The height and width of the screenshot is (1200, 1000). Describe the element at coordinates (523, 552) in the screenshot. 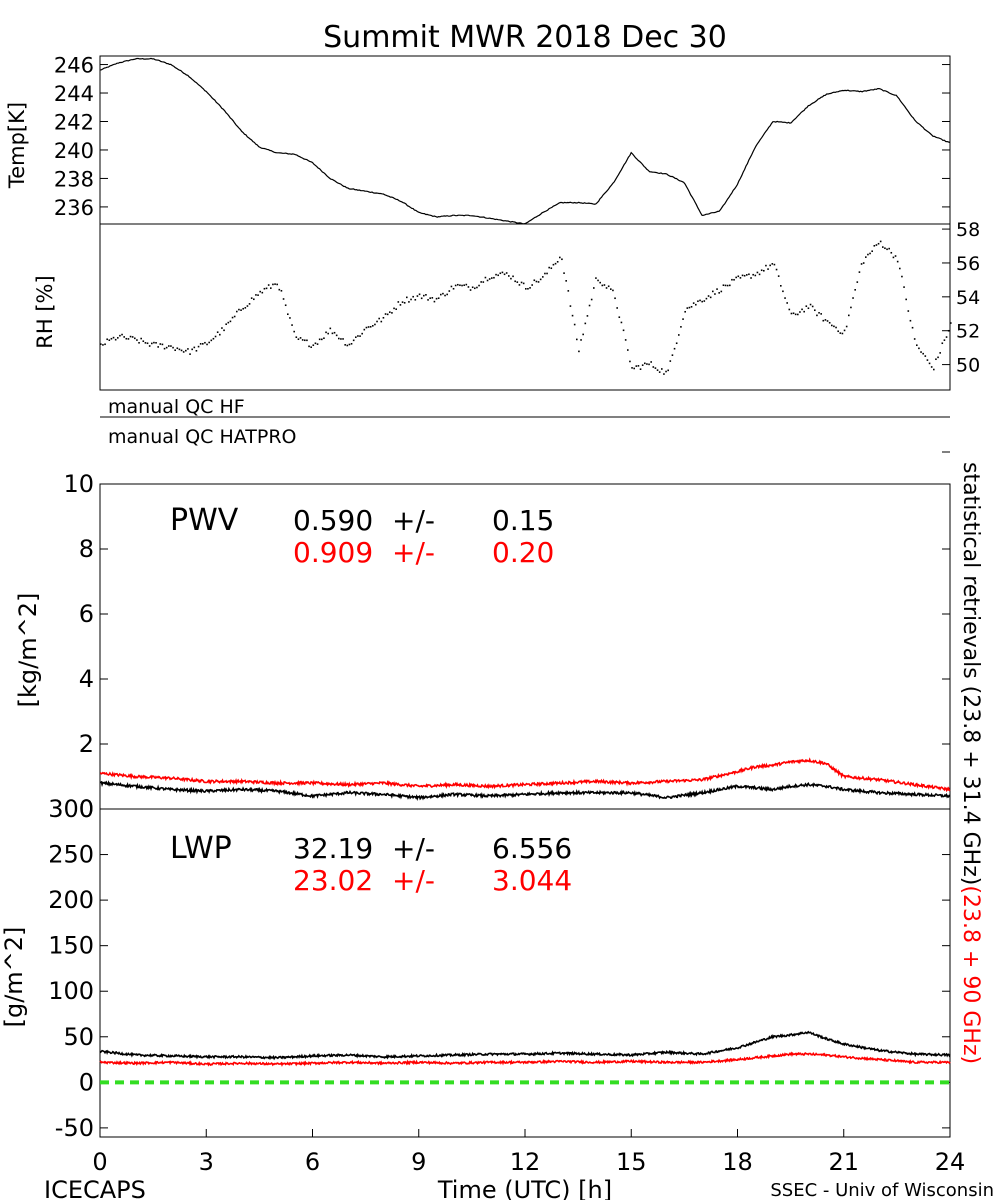

I see `pwv-red-sd: 0.20` at that location.